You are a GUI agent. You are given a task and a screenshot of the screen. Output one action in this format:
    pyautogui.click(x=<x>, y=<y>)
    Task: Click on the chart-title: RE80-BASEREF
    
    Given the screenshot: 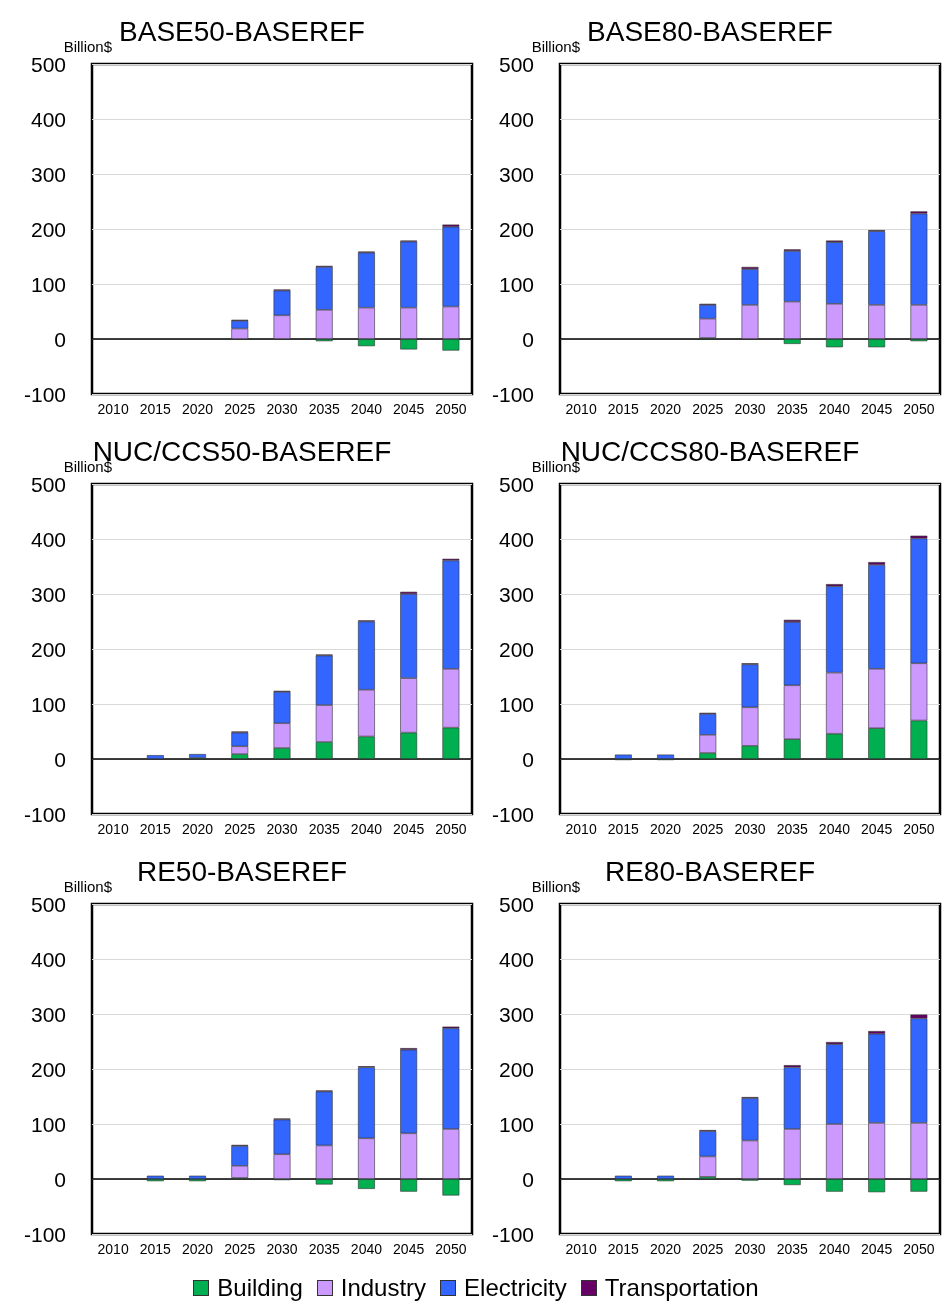 What is the action you would take?
    pyautogui.click(x=710, y=871)
    